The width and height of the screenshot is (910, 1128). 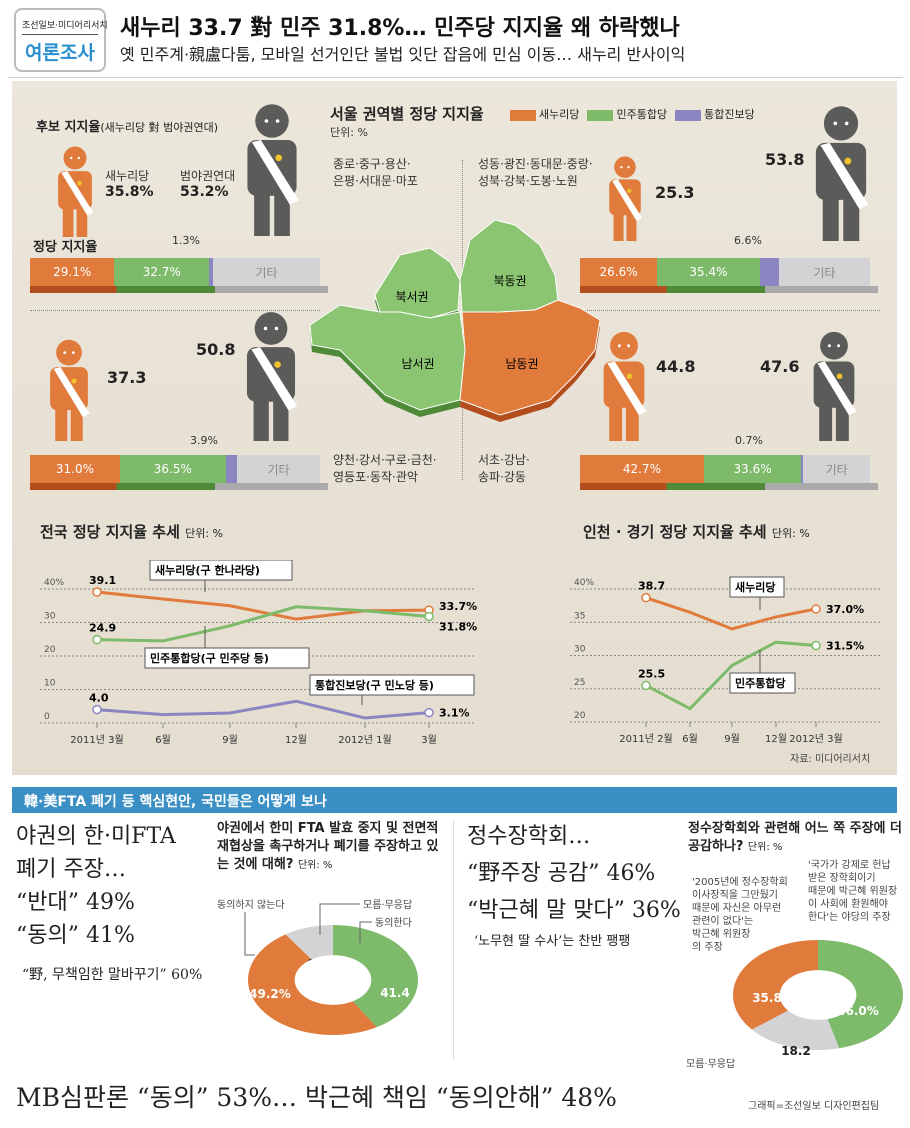 I want to click on saenuri-cand-label: 새누리당, so click(x=127, y=176).